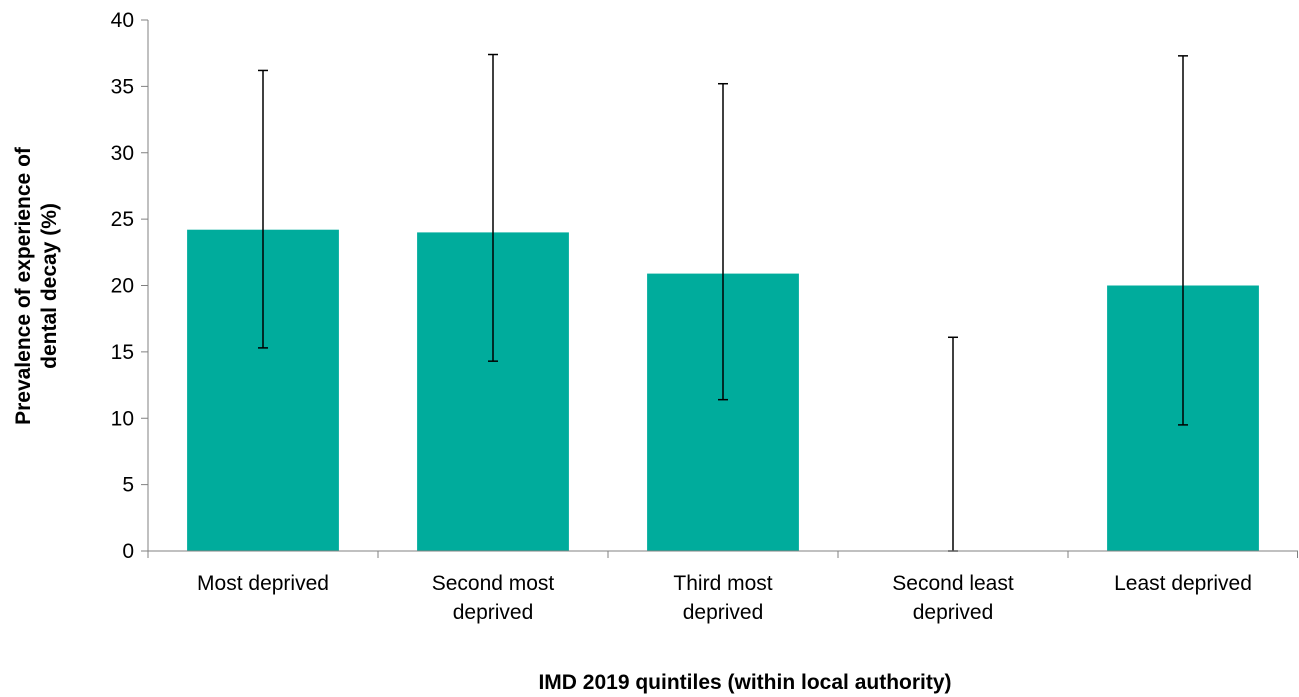  Describe the element at coordinates (122, 153) in the screenshot. I see `y-tick-label: 30` at that location.